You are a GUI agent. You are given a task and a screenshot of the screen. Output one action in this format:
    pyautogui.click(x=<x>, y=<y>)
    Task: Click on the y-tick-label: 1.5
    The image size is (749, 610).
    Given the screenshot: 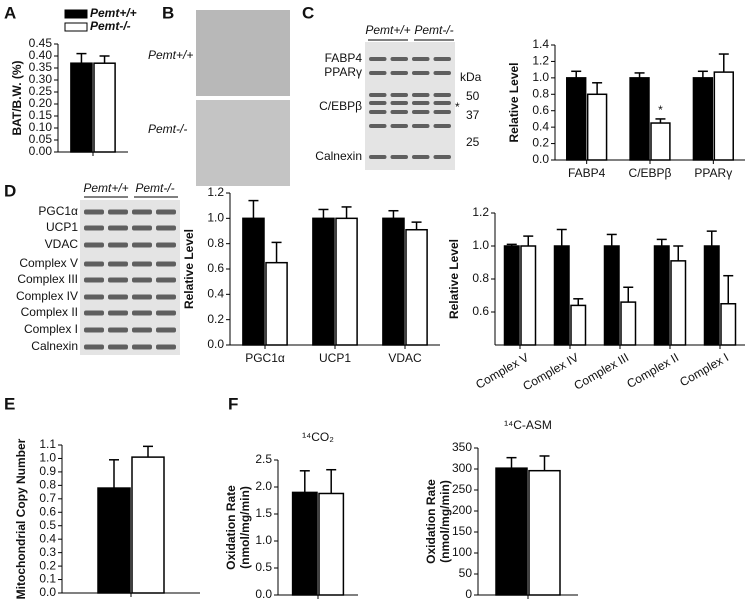 What is the action you would take?
    pyautogui.click(x=263, y=513)
    